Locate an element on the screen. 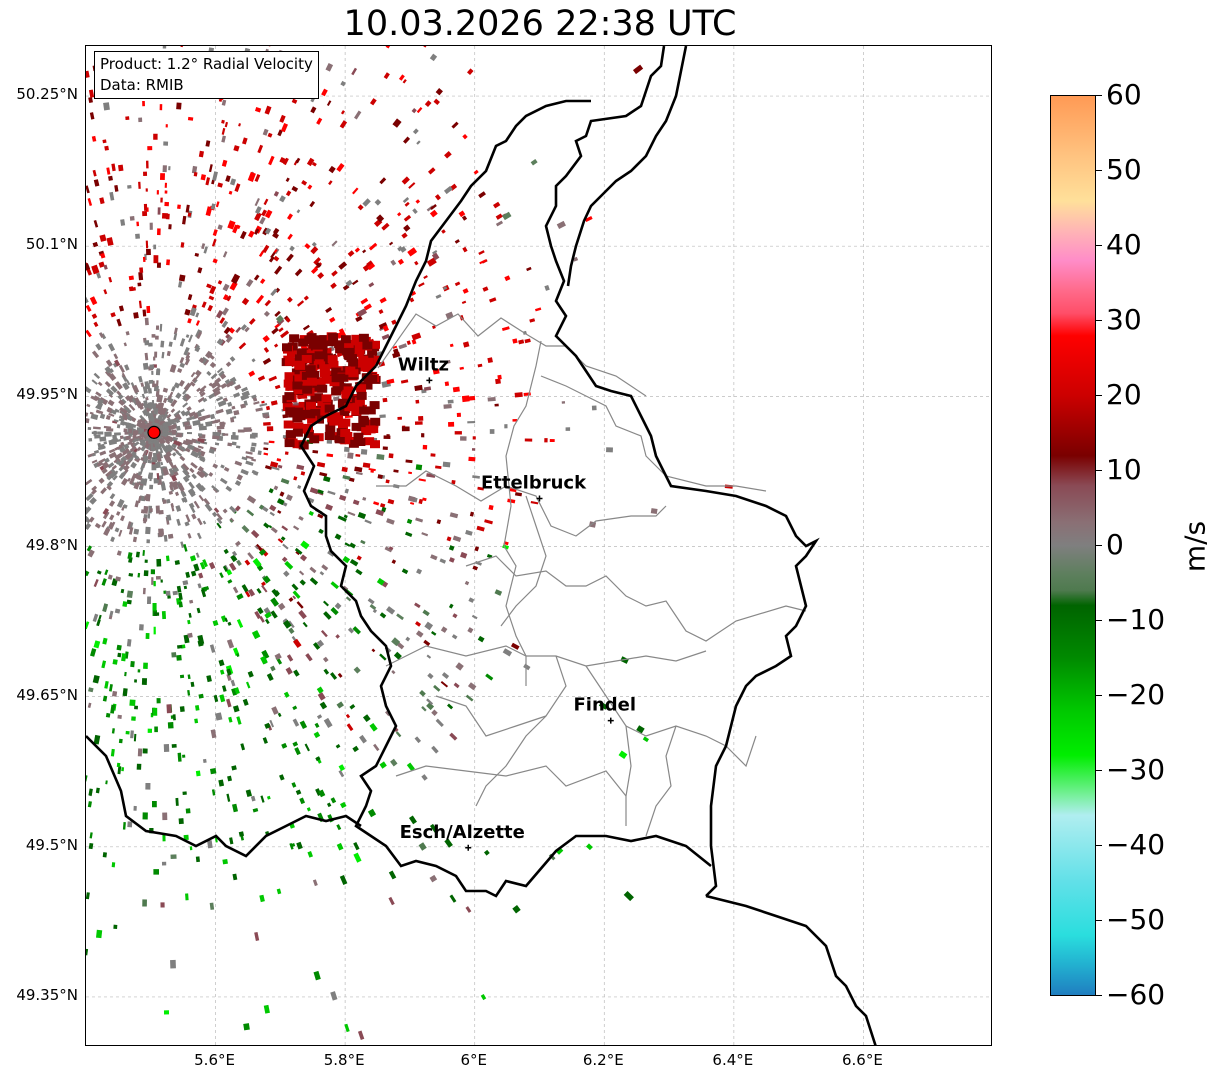 This screenshot has width=1207, height=1081. canton-border is located at coordinates (521, 503).